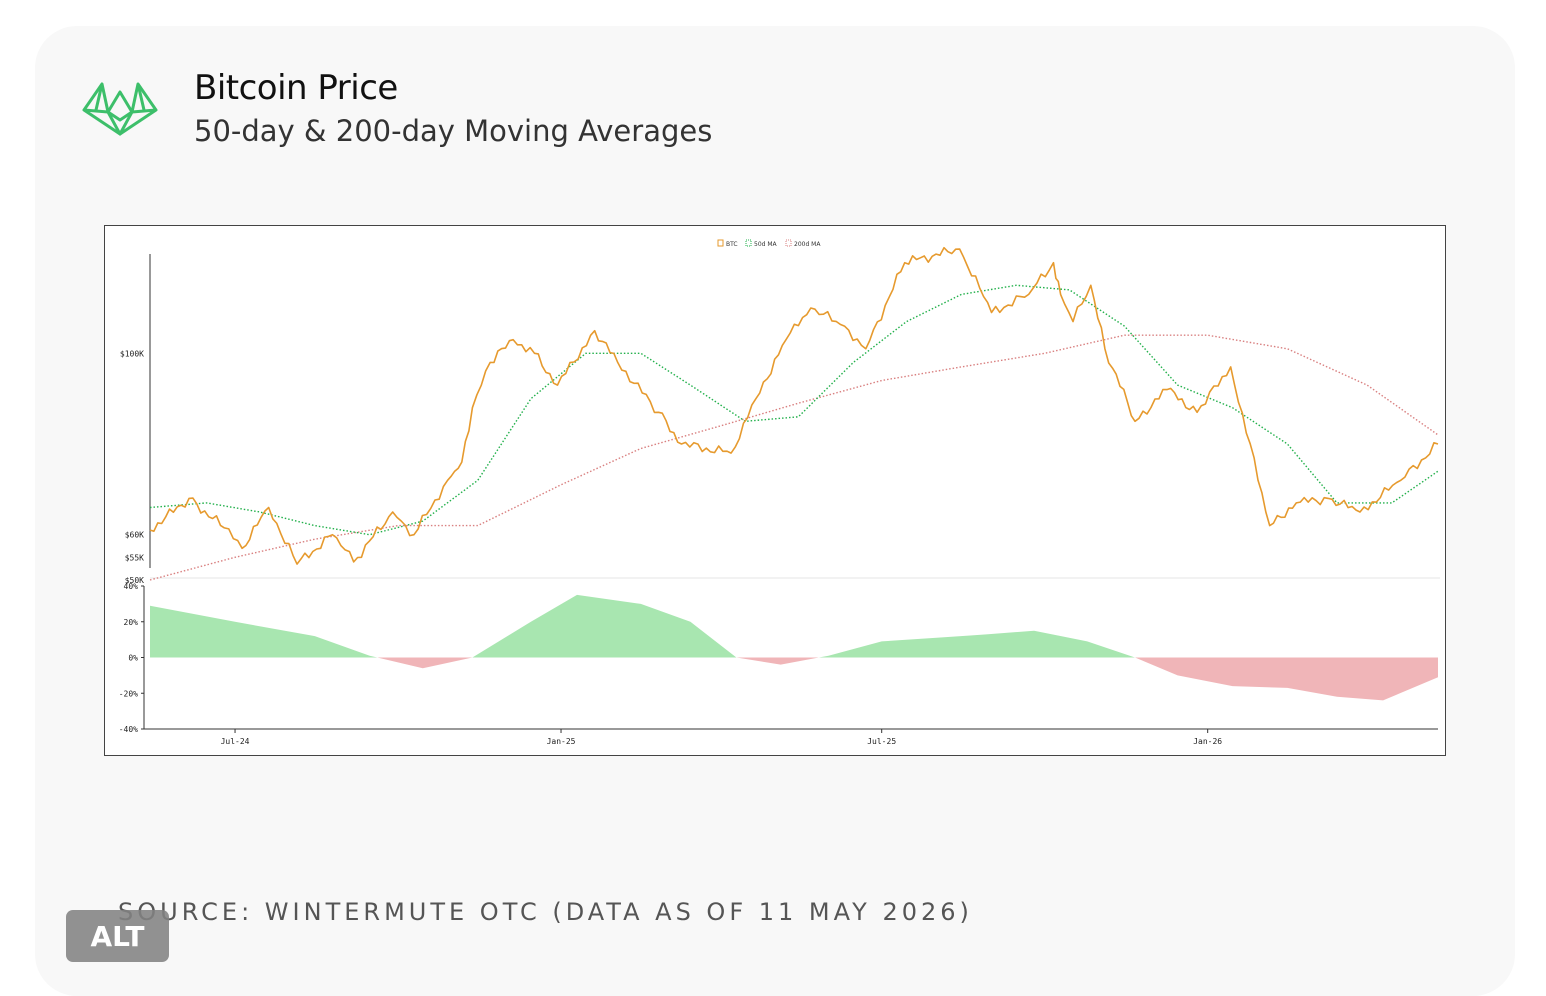 This screenshot has height=996, width=1546. Describe the element at coordinates (732, 244) in the screenshot. I see `legend-label: BTC` at that location.